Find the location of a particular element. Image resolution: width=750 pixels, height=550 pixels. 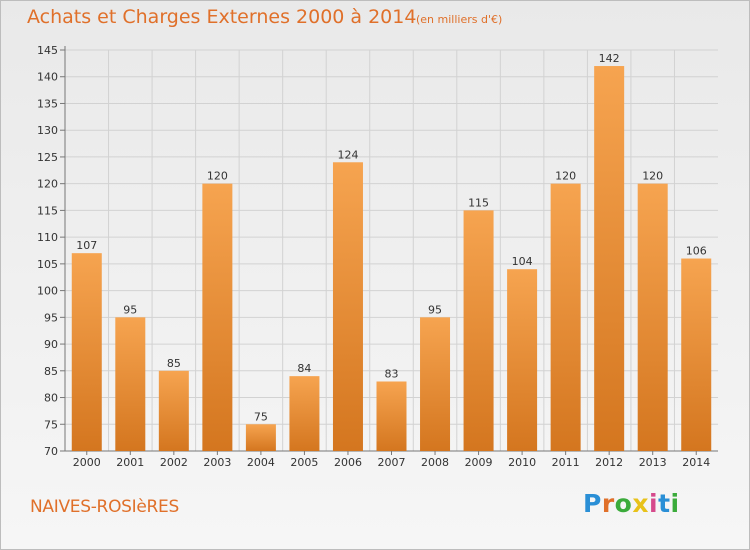

y-tick-label: 80 is located at coordinates (51, 398).